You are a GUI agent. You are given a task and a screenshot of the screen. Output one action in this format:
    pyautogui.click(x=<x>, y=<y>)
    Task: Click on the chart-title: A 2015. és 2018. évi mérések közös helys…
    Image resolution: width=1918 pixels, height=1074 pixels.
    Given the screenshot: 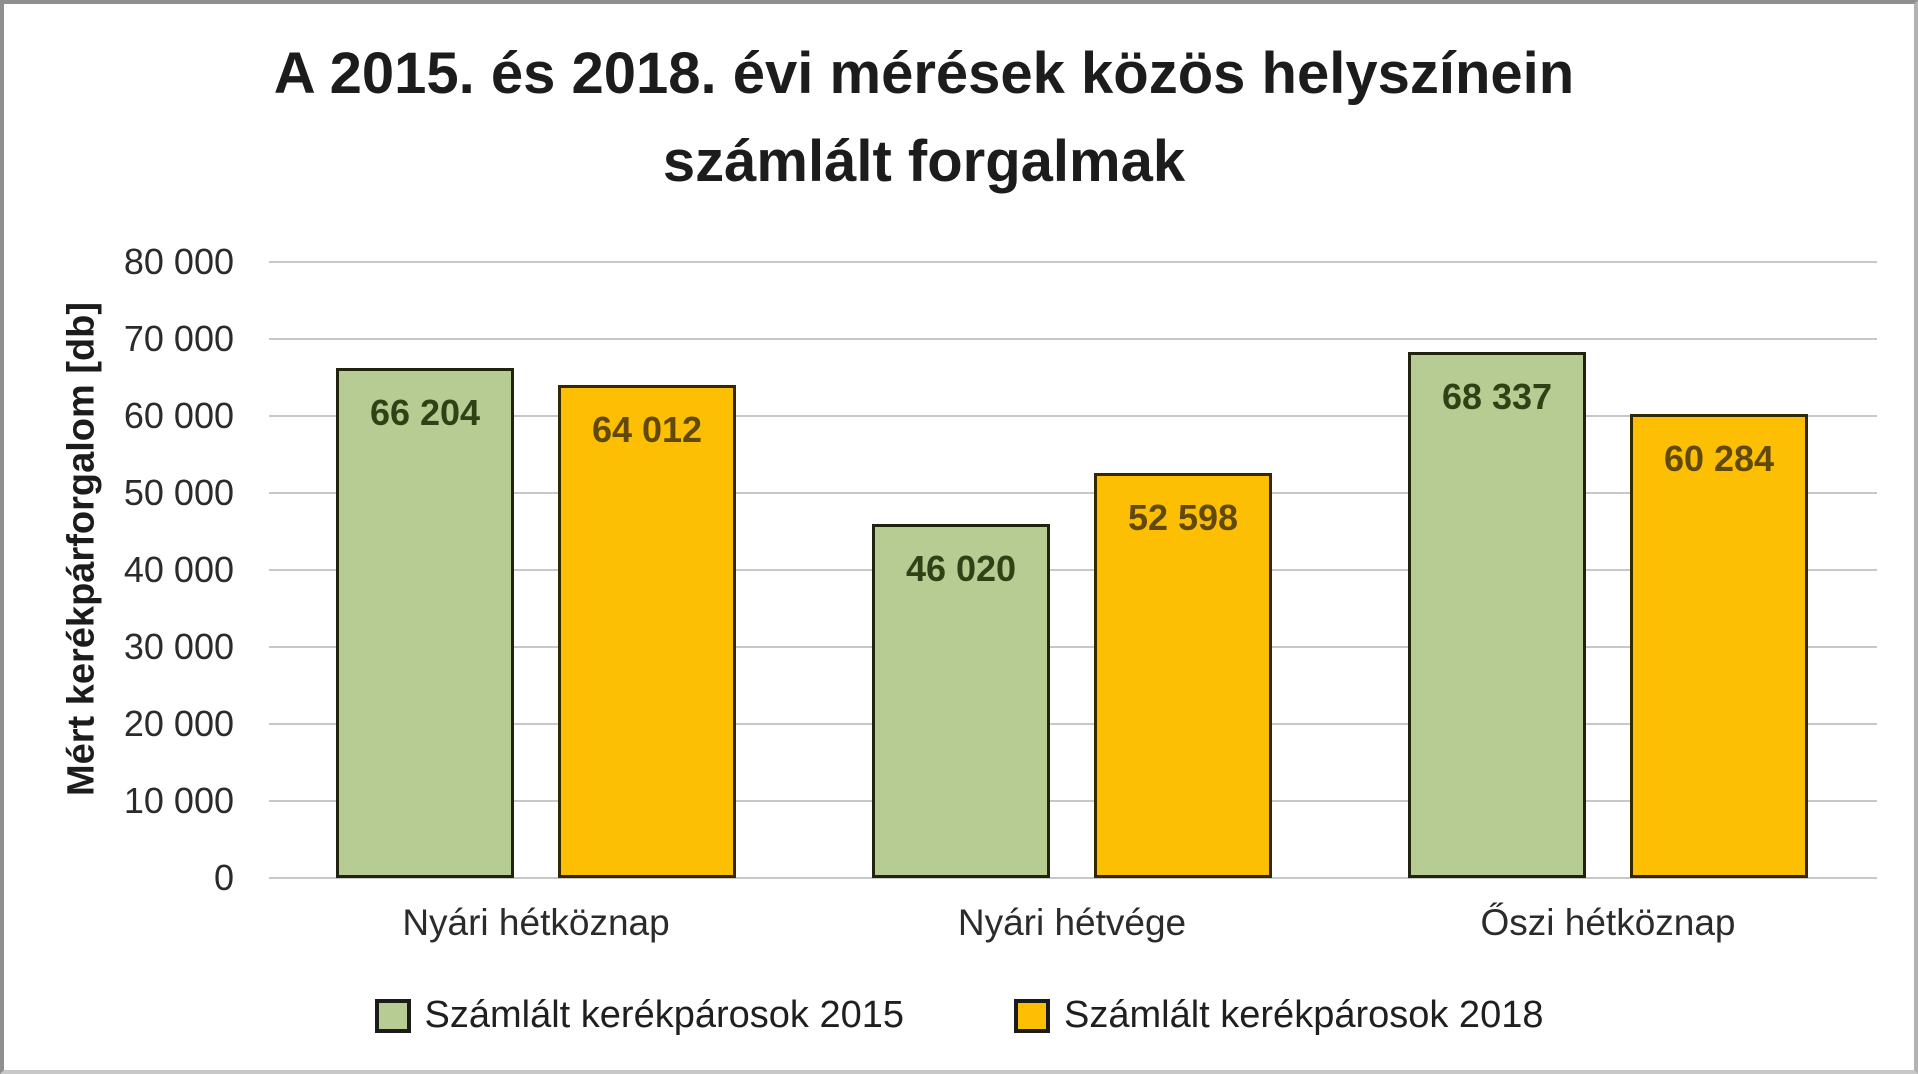 What is the action you would take?
    pyautogui.click(x=924, y=118)
    